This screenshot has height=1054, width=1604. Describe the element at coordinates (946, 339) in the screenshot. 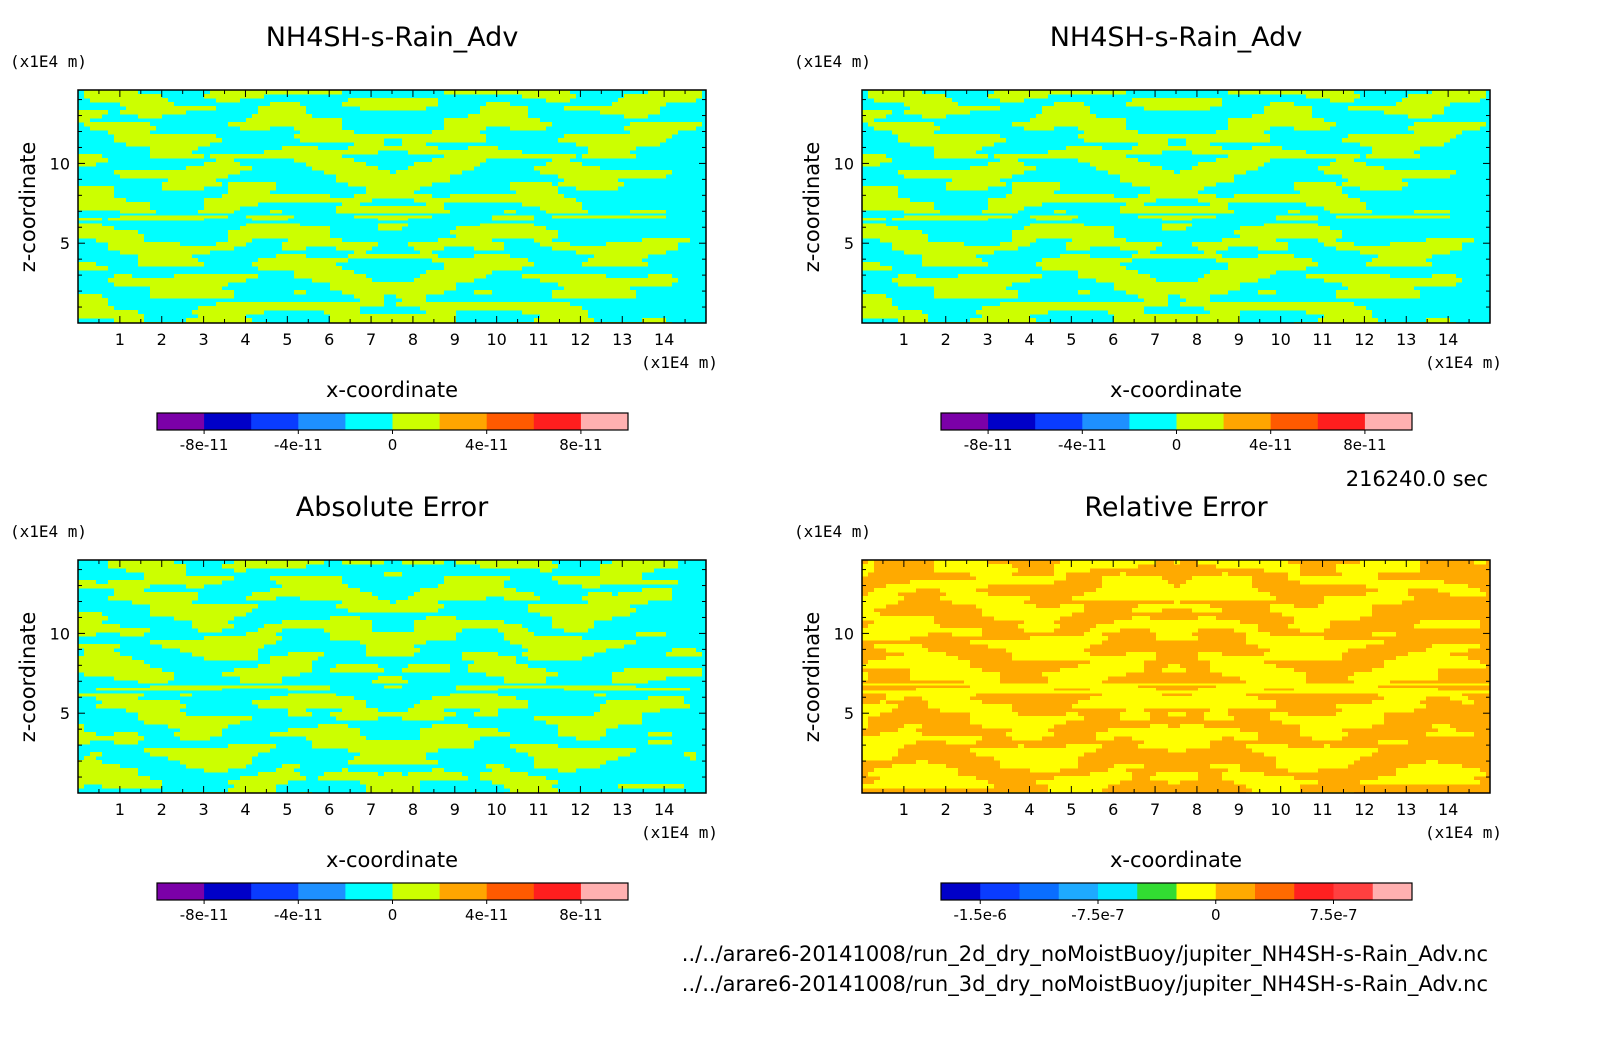

I see `x-tick-label: 2` at that location.